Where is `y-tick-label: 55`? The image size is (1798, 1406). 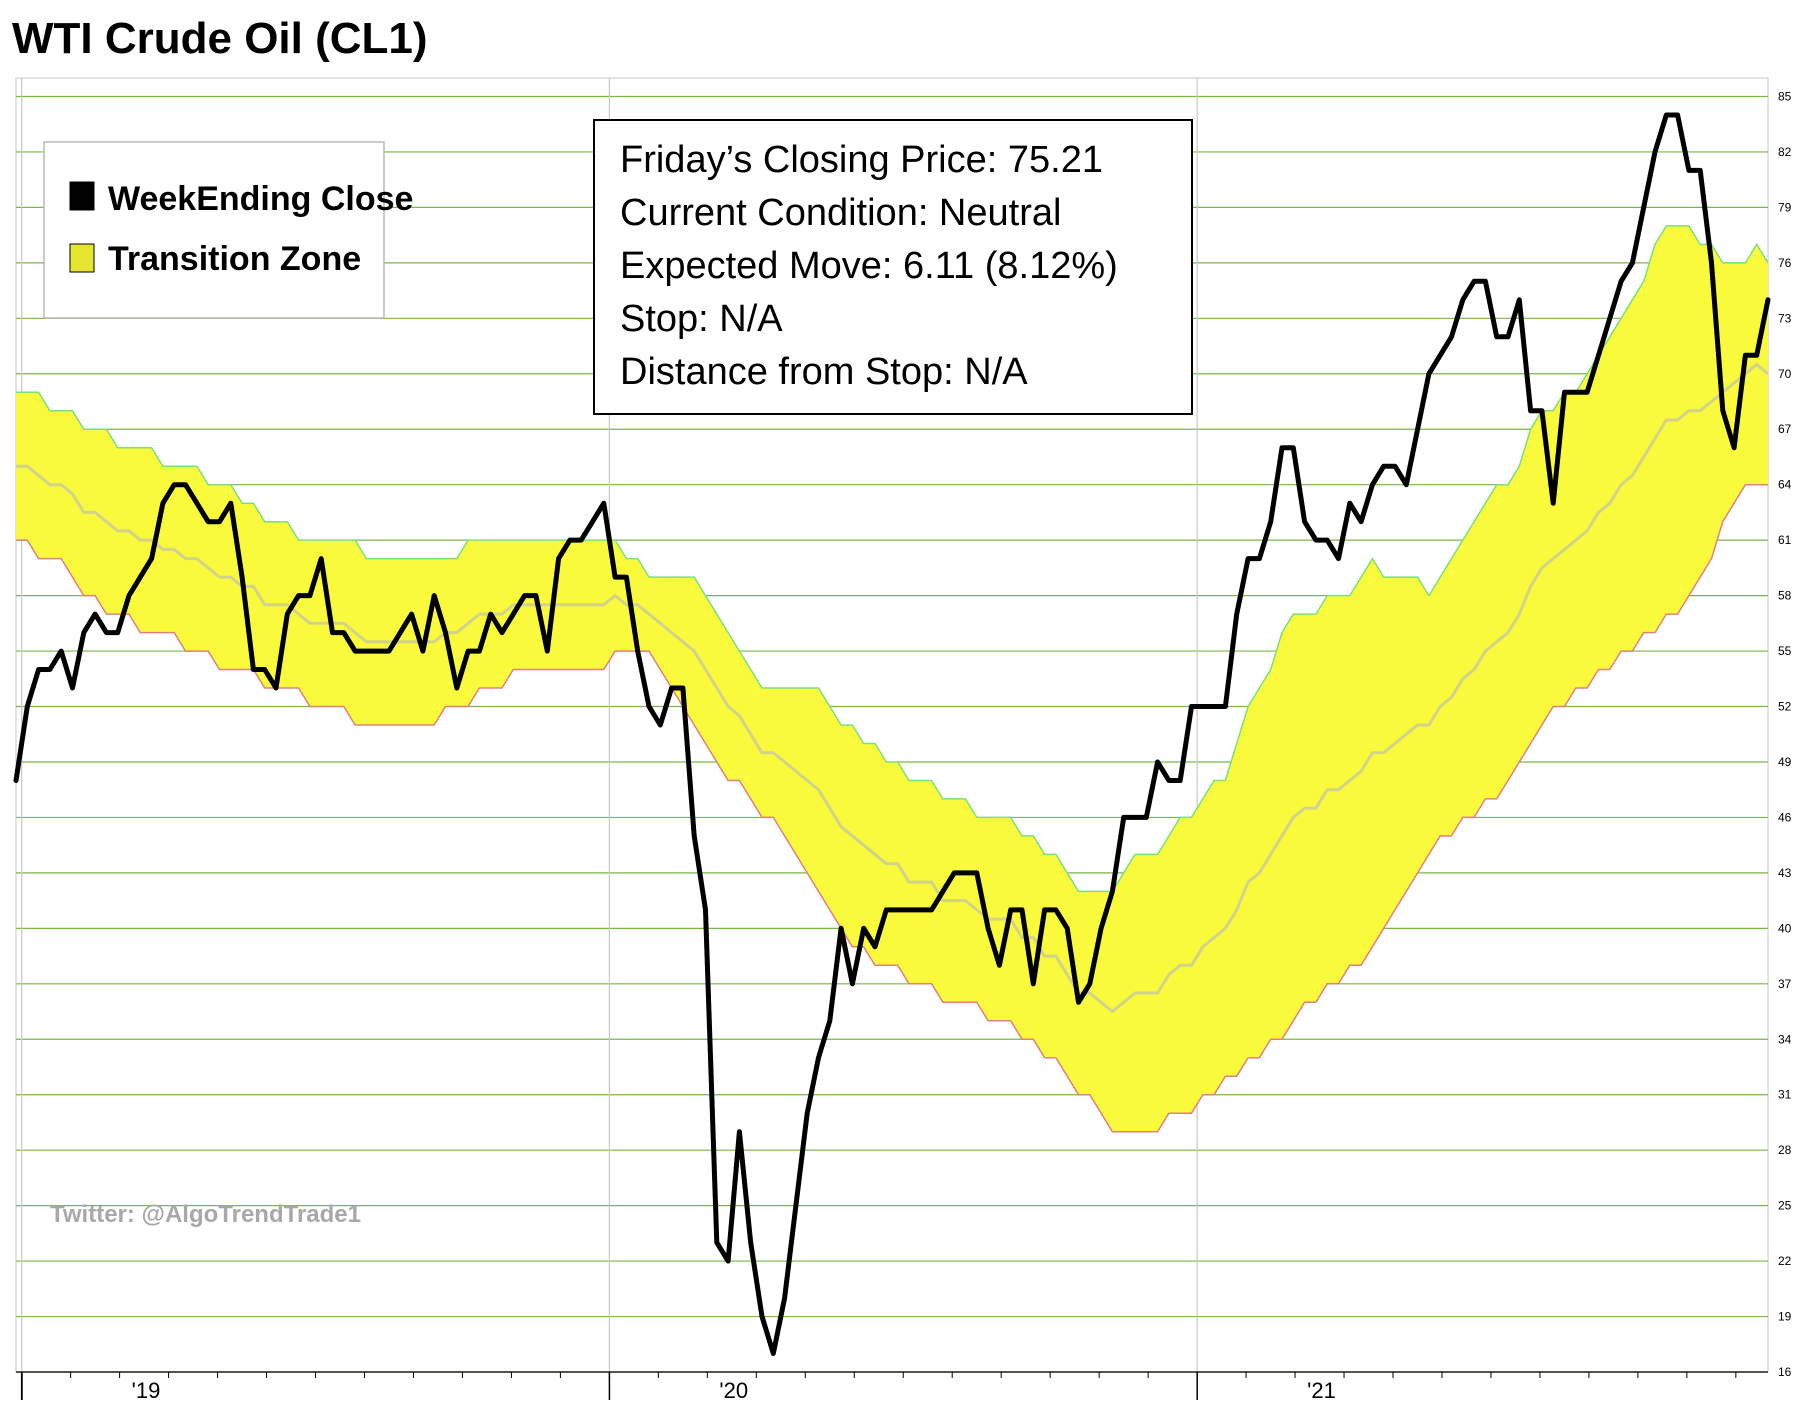 y-tick-label: 55 is located at coordinates (1785, 651).